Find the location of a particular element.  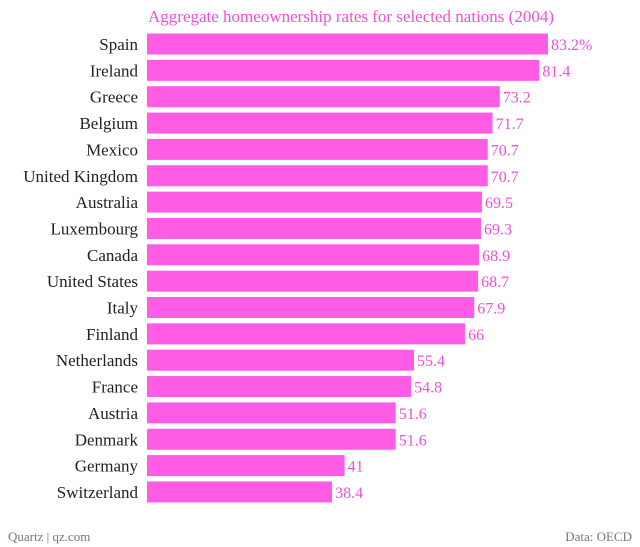

category-label: United Kingdom is located at coordinates (80, 176).